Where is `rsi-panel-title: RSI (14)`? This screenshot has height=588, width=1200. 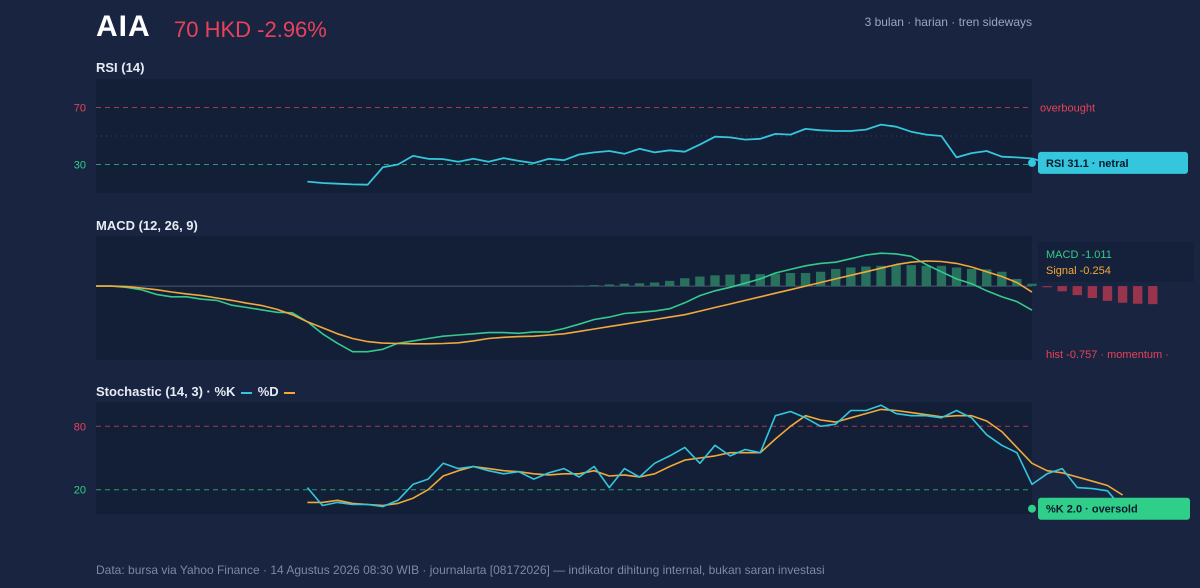 rsi-panel-title: RSI (14) is located at coordinates (120, 67).